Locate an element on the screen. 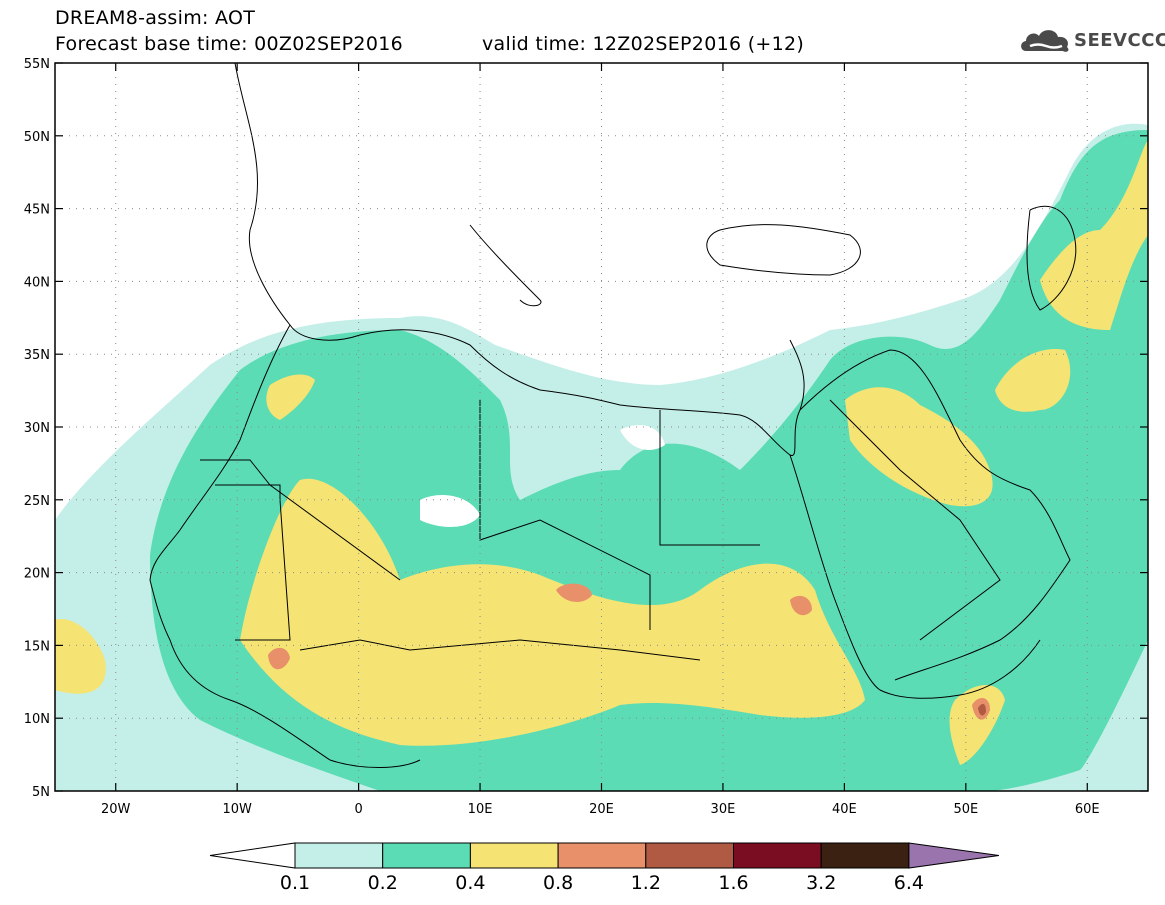 The image size is (1165, 905). forecast-base-time: Forecast base time: 00Z02SEP2016 is located at coordinates (229, 44).